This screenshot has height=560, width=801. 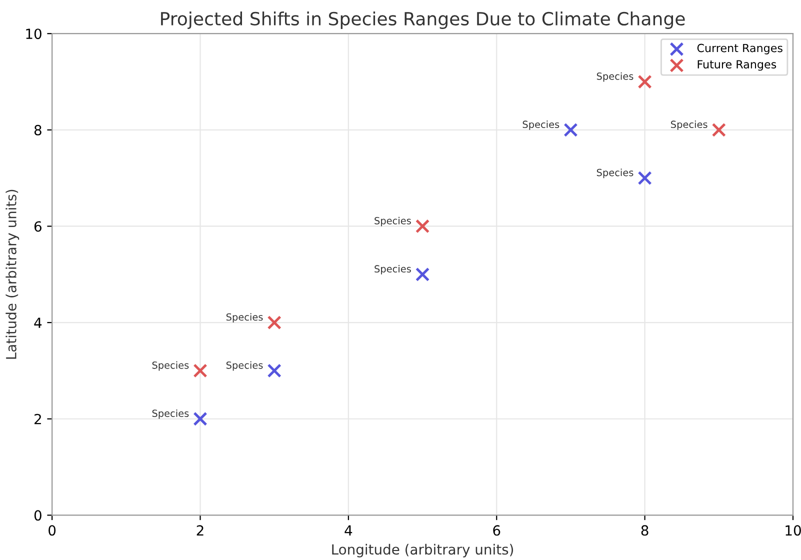 I want to click on y-tick-label: 0, so click(x=38, y=515).